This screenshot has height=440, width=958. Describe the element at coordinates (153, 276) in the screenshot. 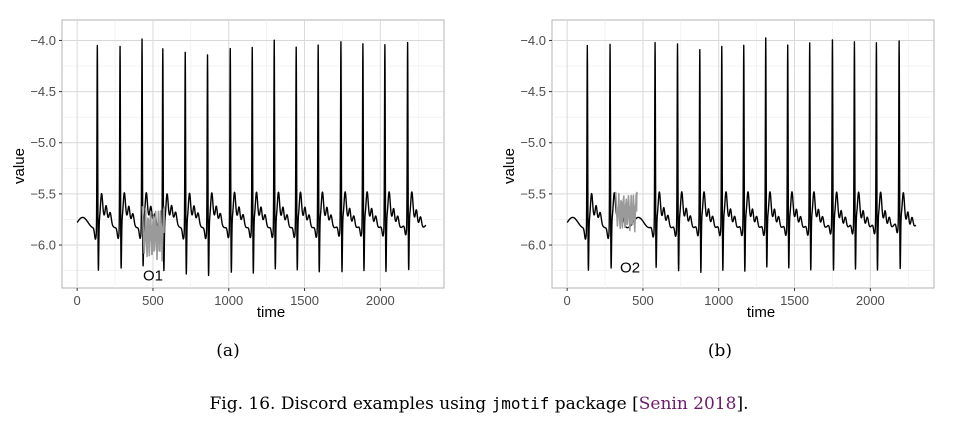

I see `discord-label-o1: O1` at that location.